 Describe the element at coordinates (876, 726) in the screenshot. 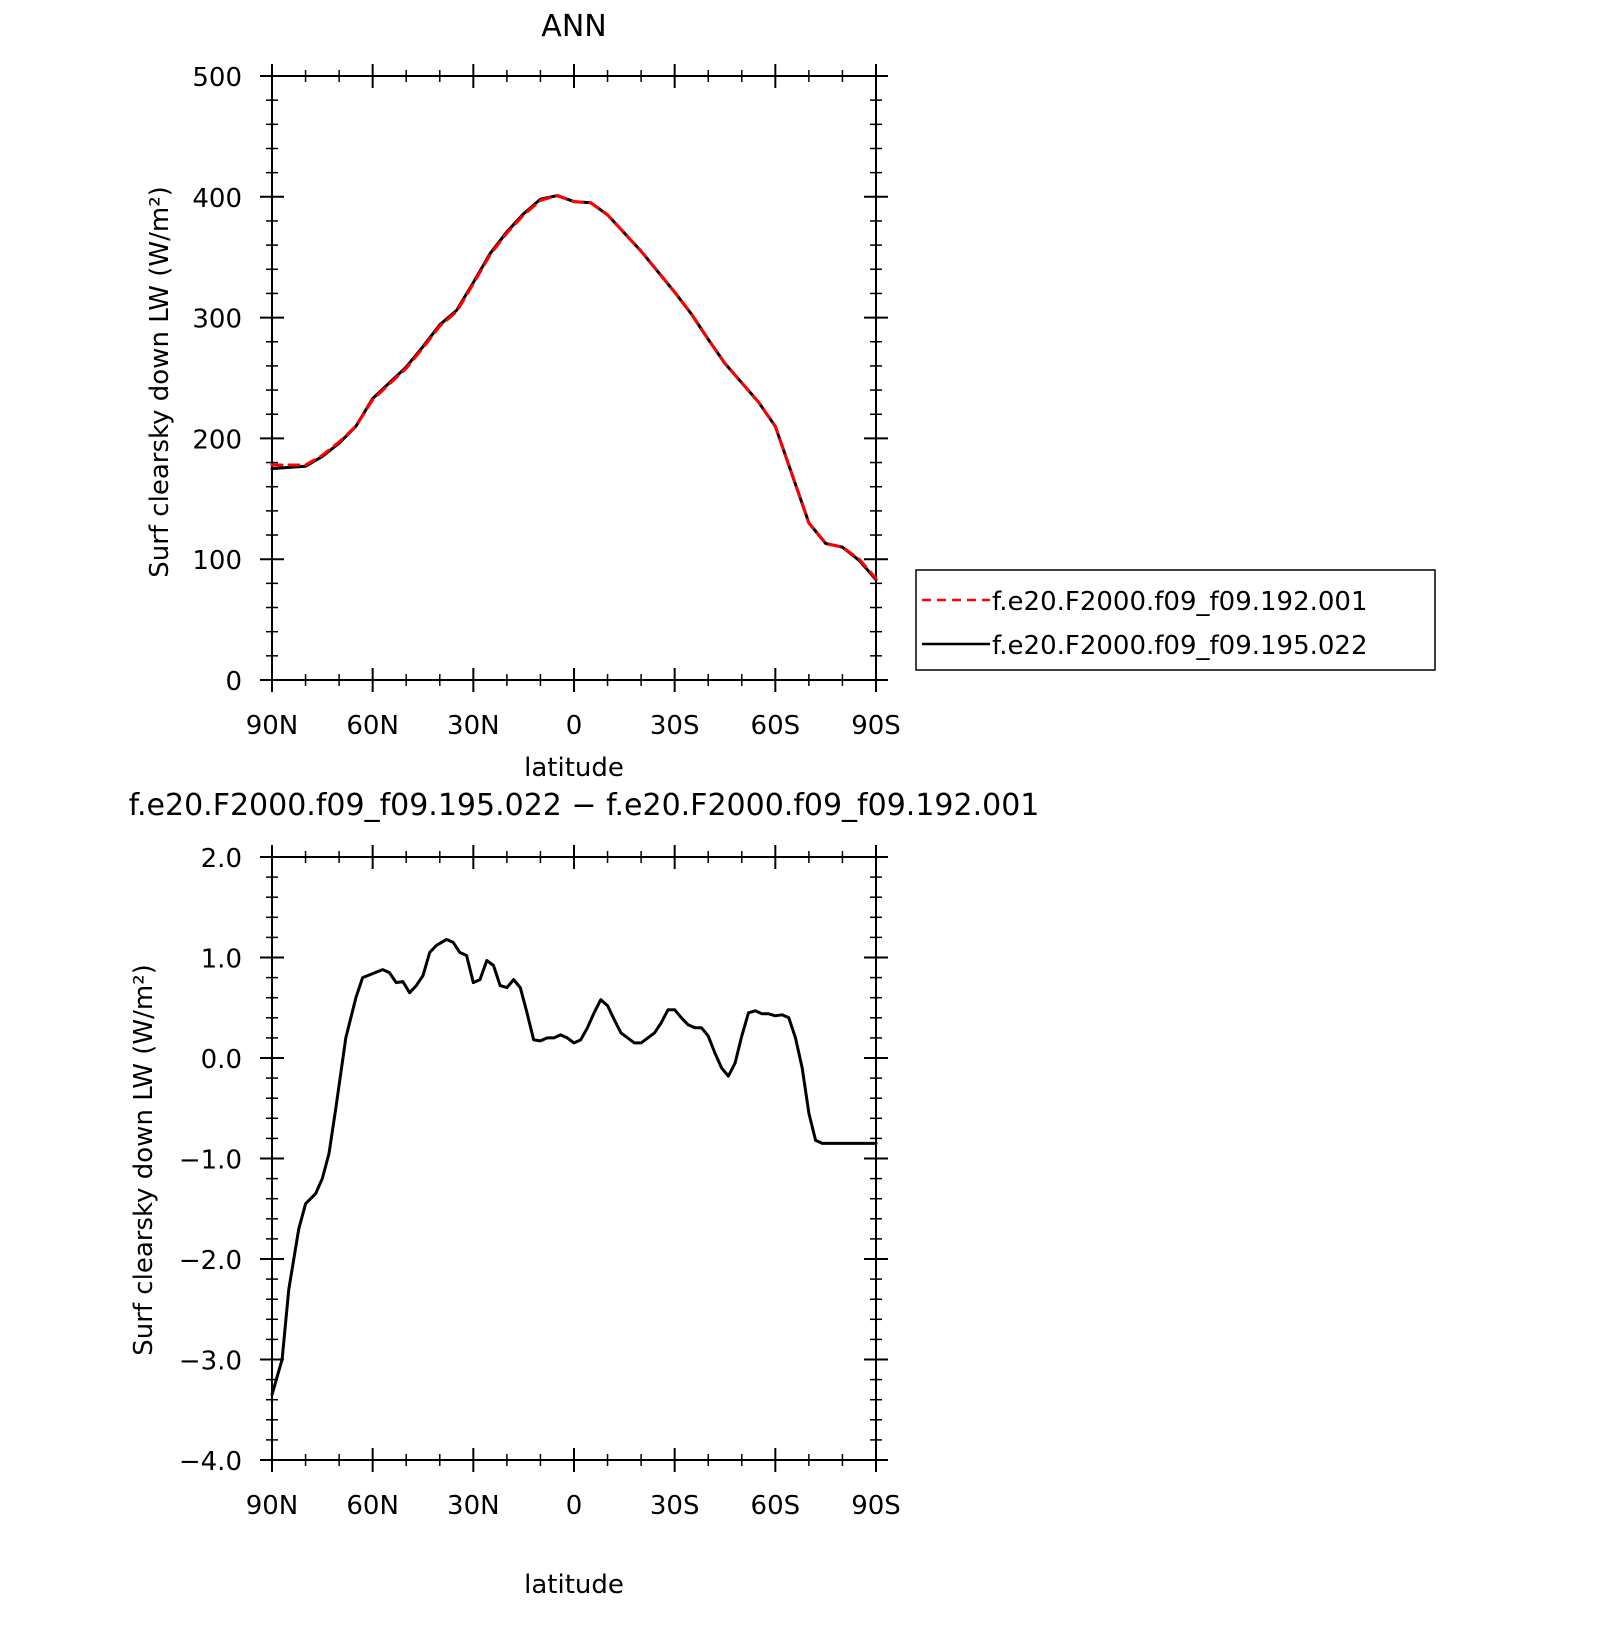

I see `top-xtick-label-6: 90S` at that location.